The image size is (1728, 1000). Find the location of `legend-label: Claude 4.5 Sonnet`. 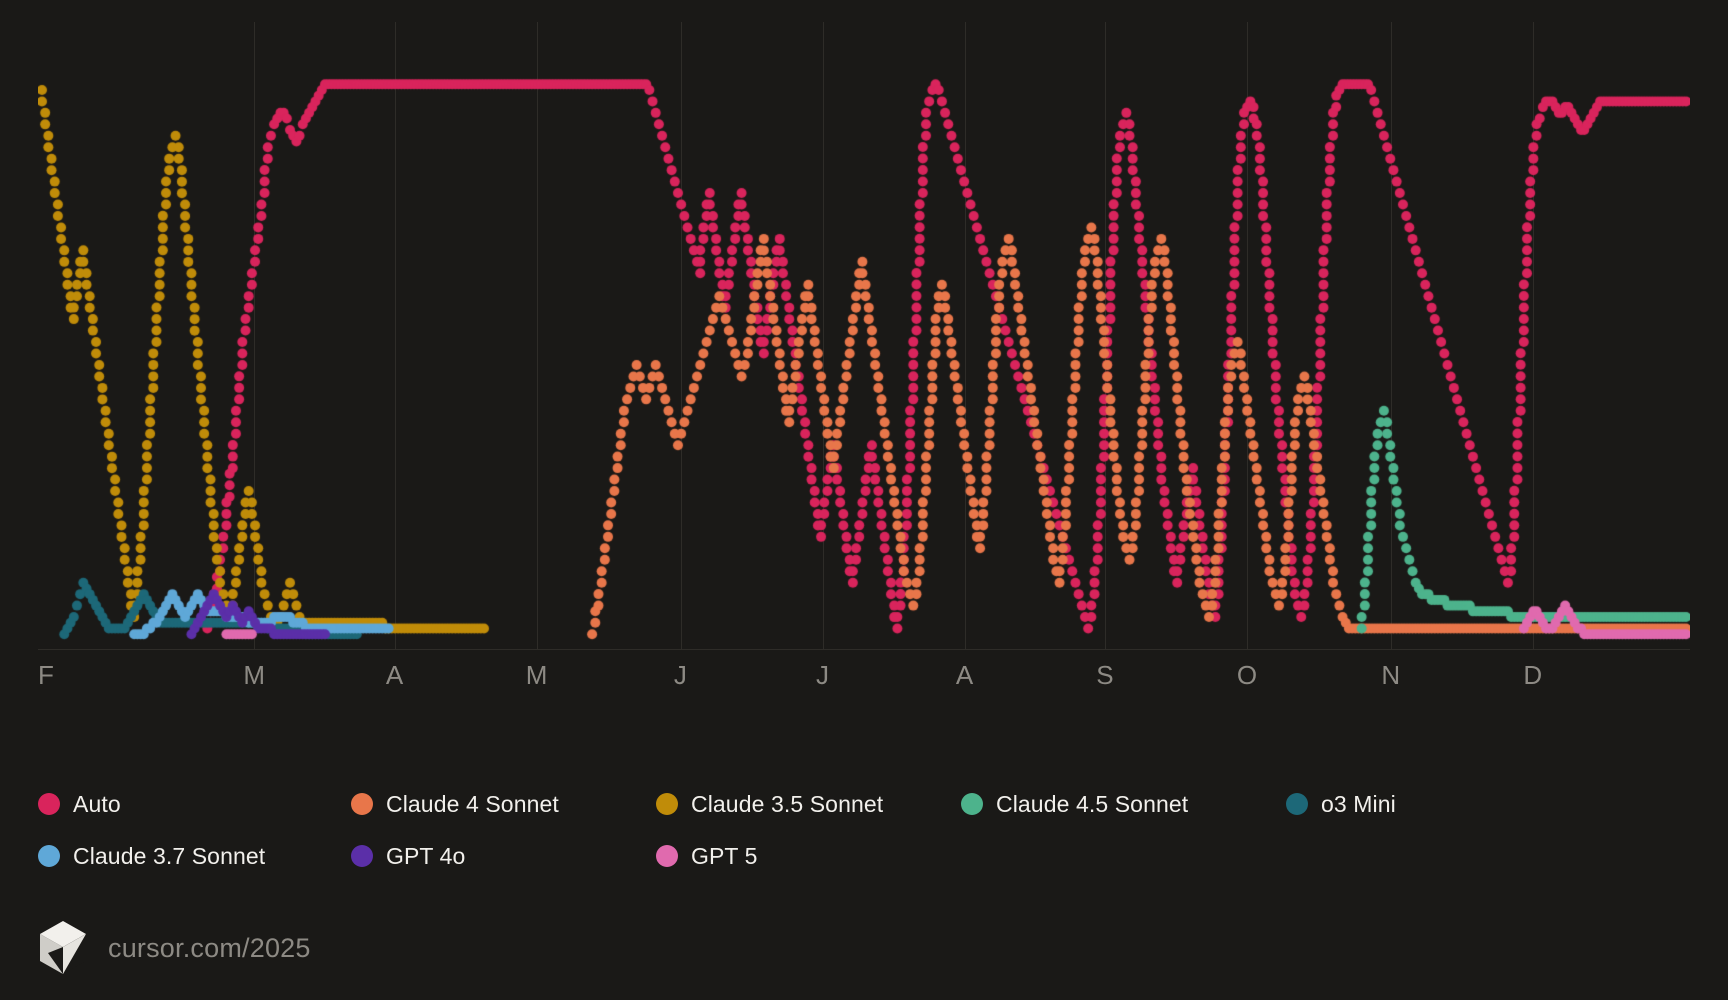

legend-label: Claude 4.5 Sonnet is located at coordinates (1092, 803).